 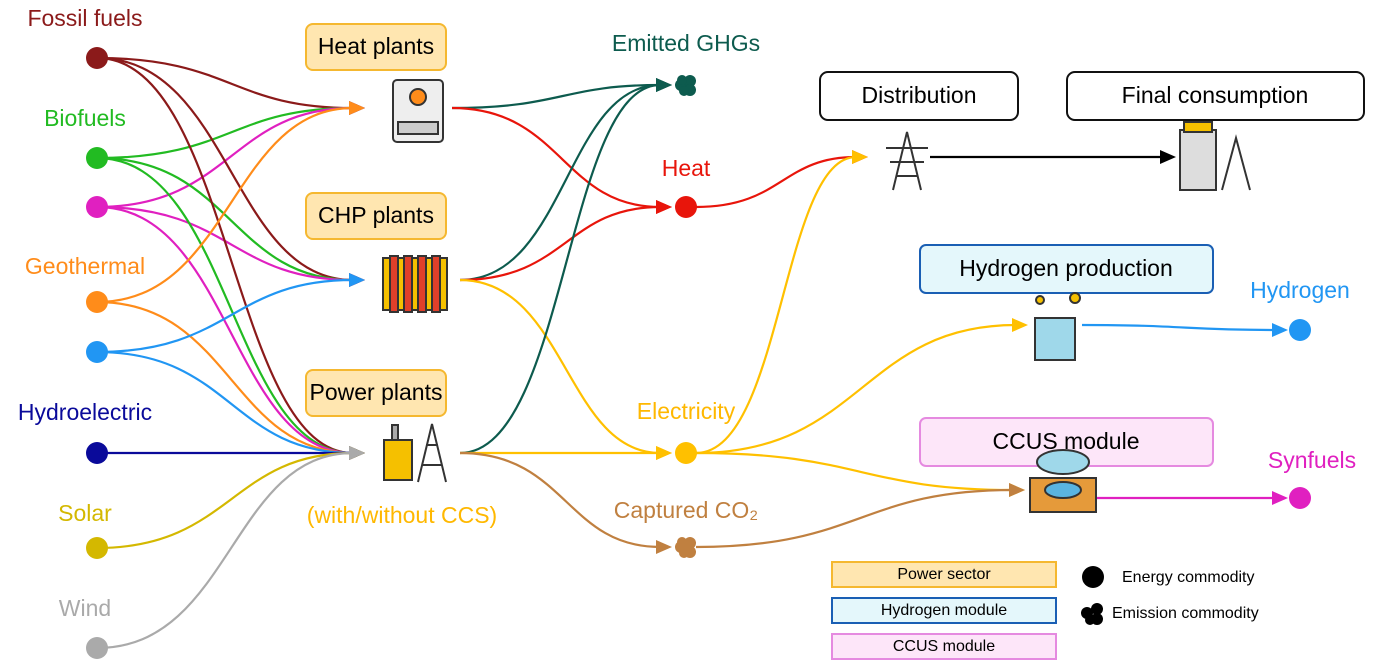 I want to click on module-label: Hydrogen production, so click(x=1066, y=268).